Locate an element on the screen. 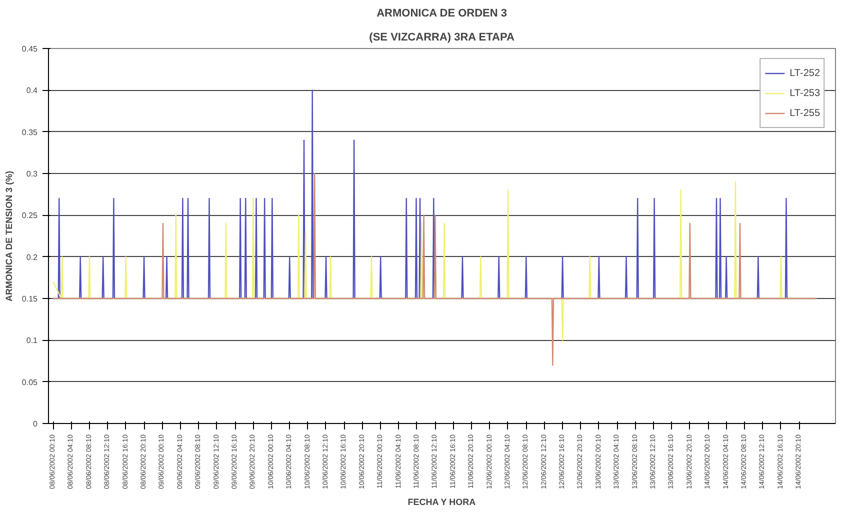 Image resolution: width=859 pixels, height=513 pixels. x-axis-title: FECHA Y HORA is located at coordinates (442, 501).